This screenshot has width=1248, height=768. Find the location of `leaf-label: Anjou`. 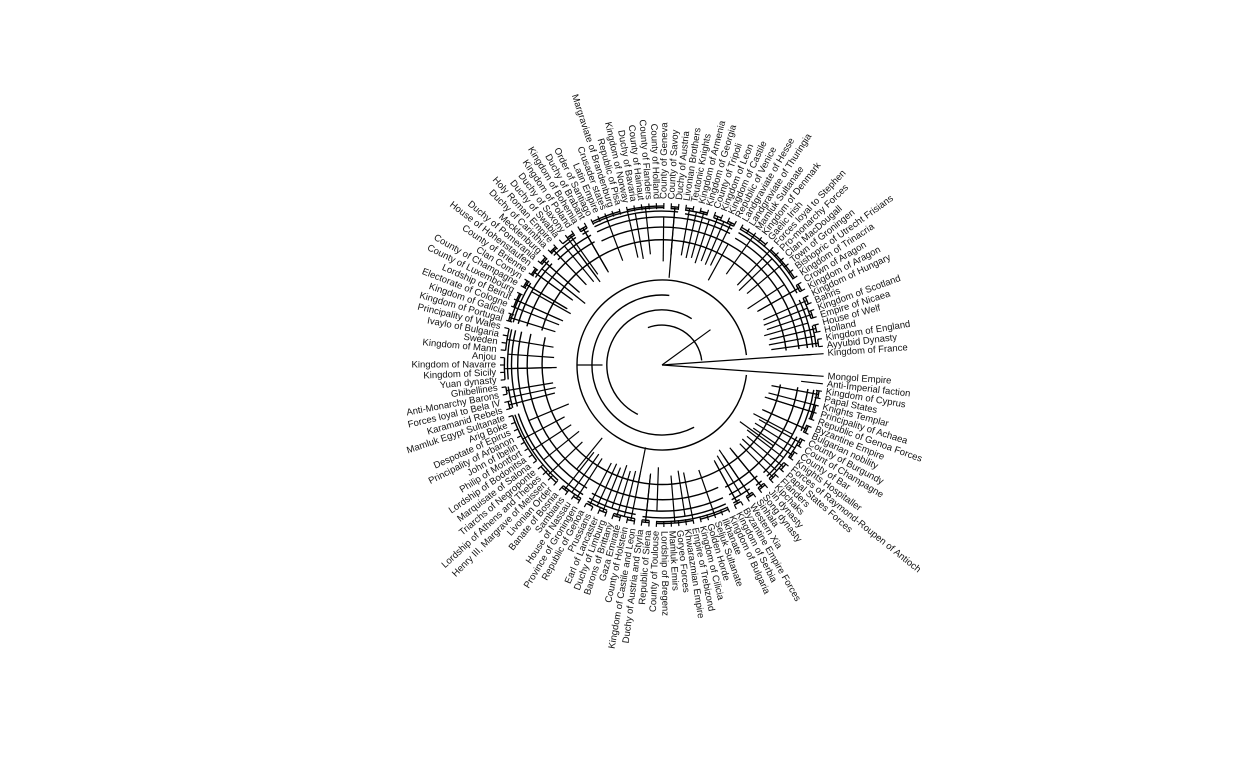

leaf-label: Anjou is located at coordinates (484, 357).